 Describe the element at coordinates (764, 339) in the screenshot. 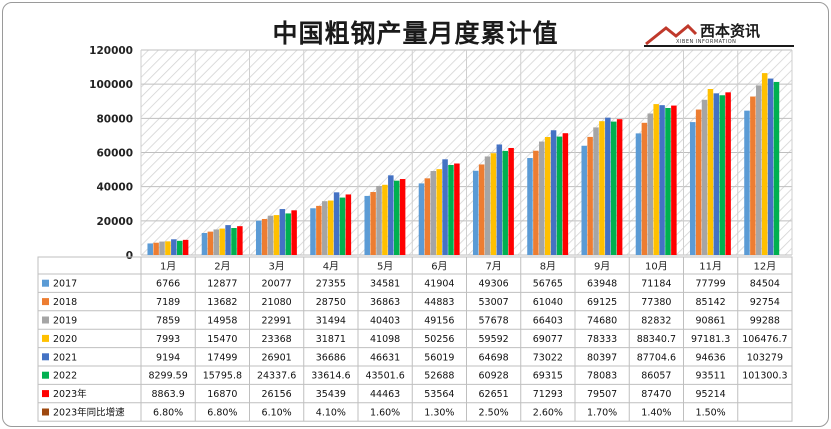

I see `data-label: 106476.7` at that location.